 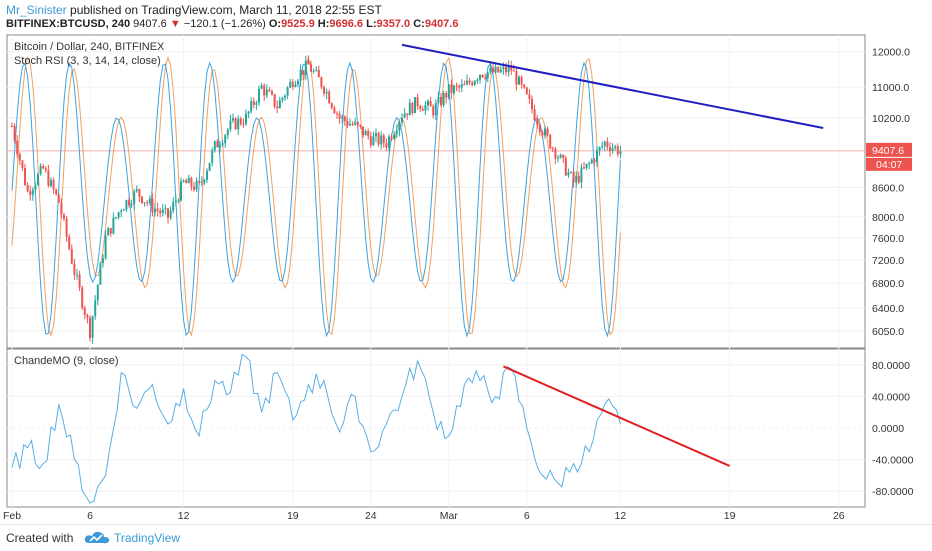 I want to click on footer: Created with TradingView, so click(x=466, y=537).